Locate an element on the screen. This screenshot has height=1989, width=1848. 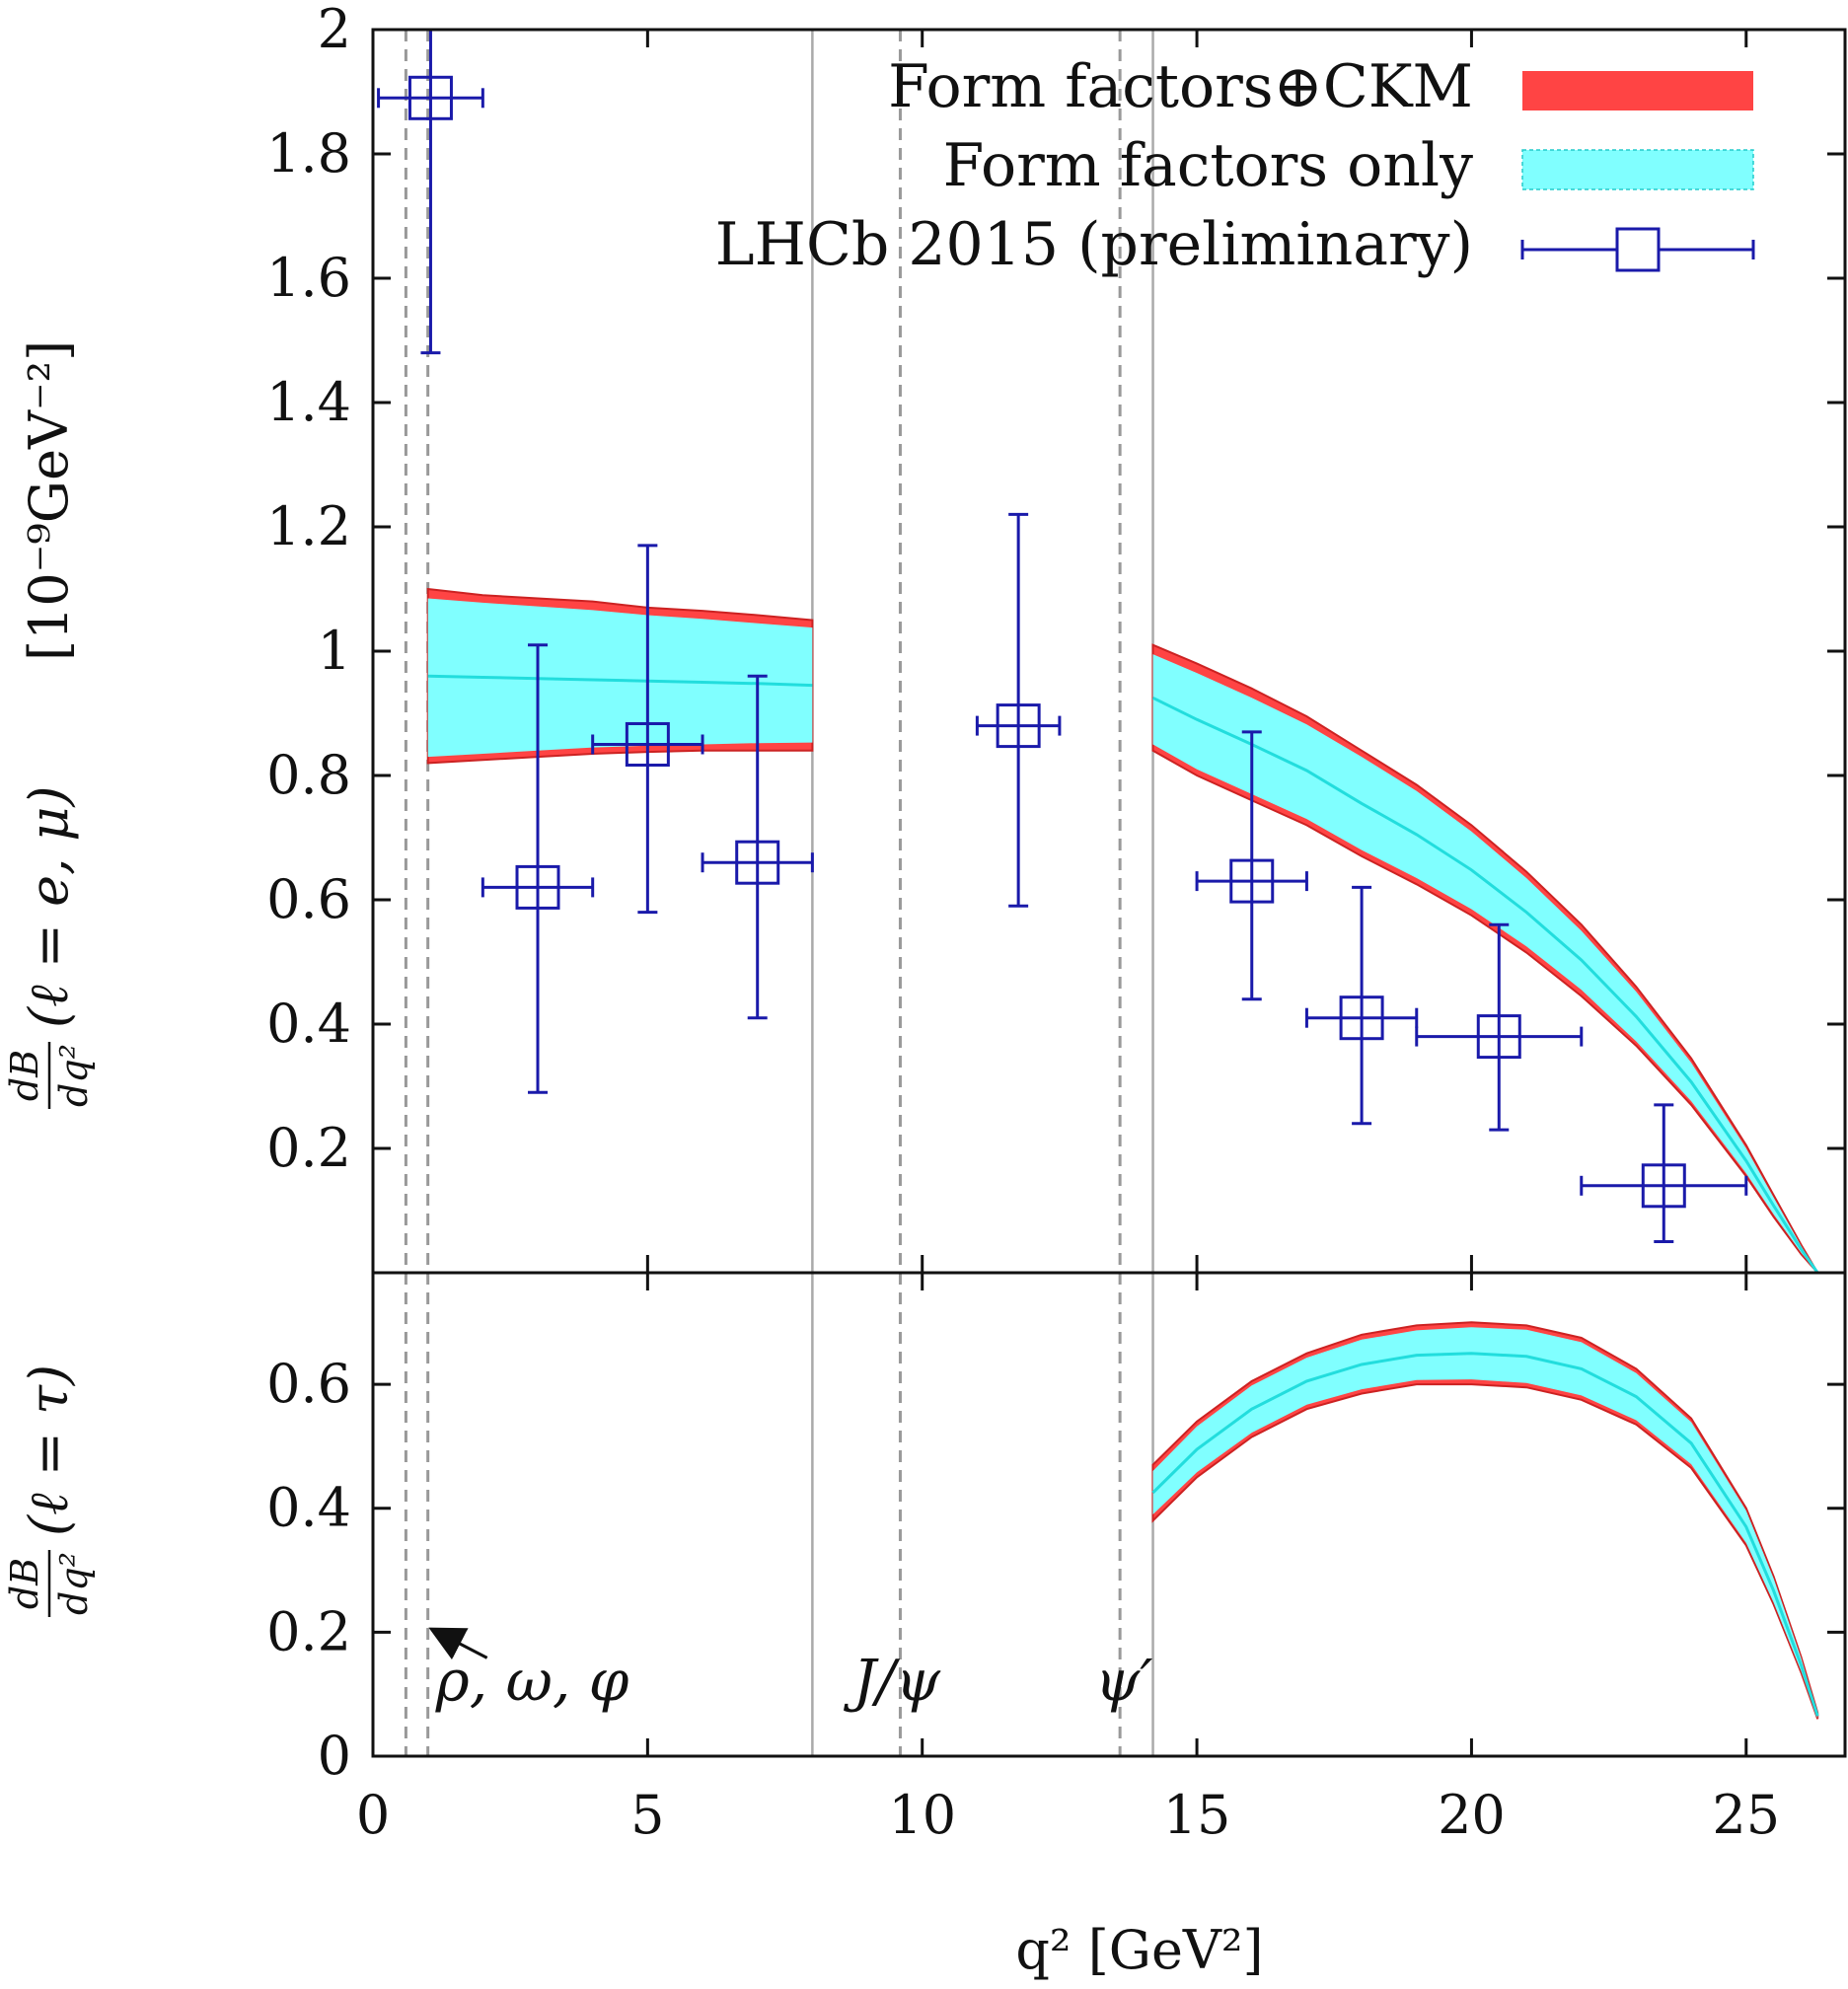
x-tick-label-4: 20 is located at coordinates (1472, 1815).